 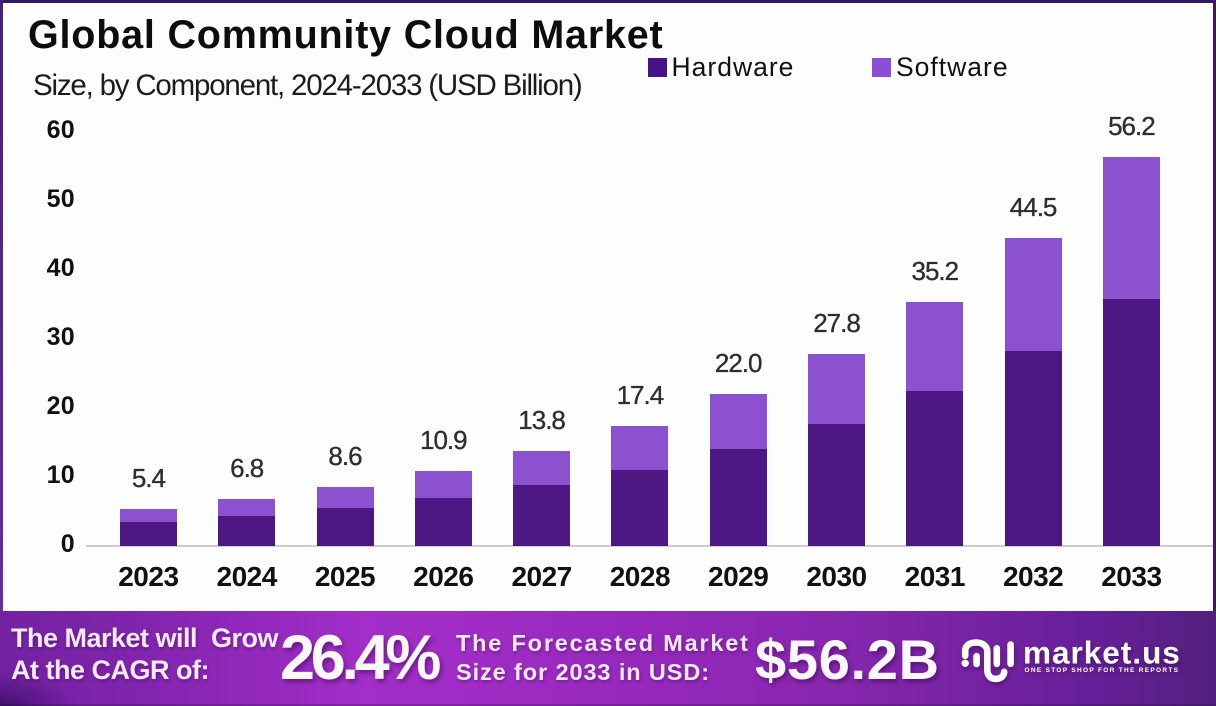 What do you see at coordinates (1102, 653) in the screenshot?
I see `svg-text: market.us` at bounding box center [1102, 653].